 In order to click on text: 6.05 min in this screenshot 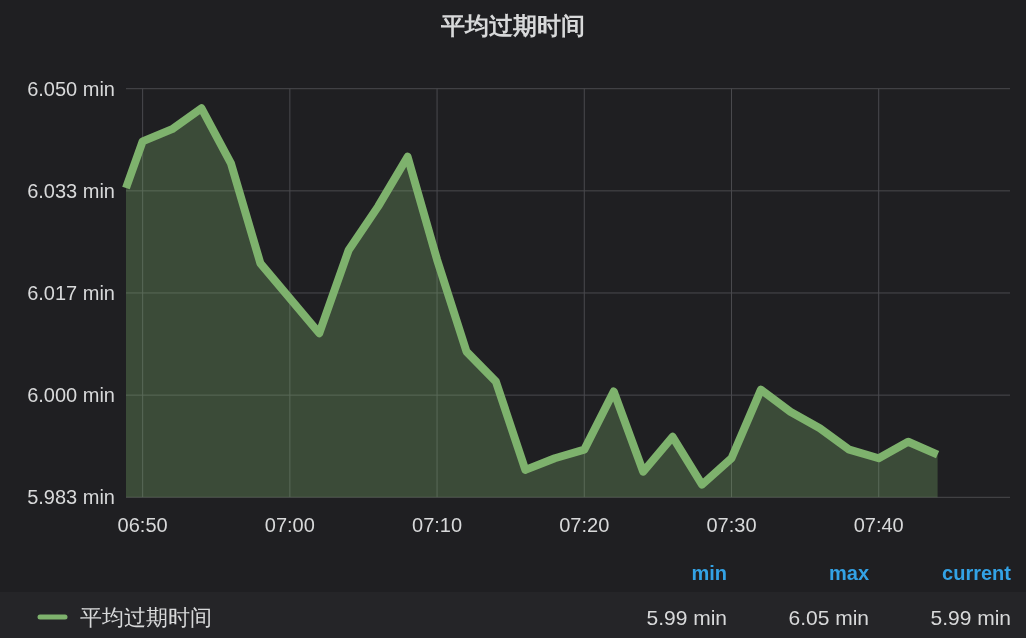, I will do `click(828, 617)`.